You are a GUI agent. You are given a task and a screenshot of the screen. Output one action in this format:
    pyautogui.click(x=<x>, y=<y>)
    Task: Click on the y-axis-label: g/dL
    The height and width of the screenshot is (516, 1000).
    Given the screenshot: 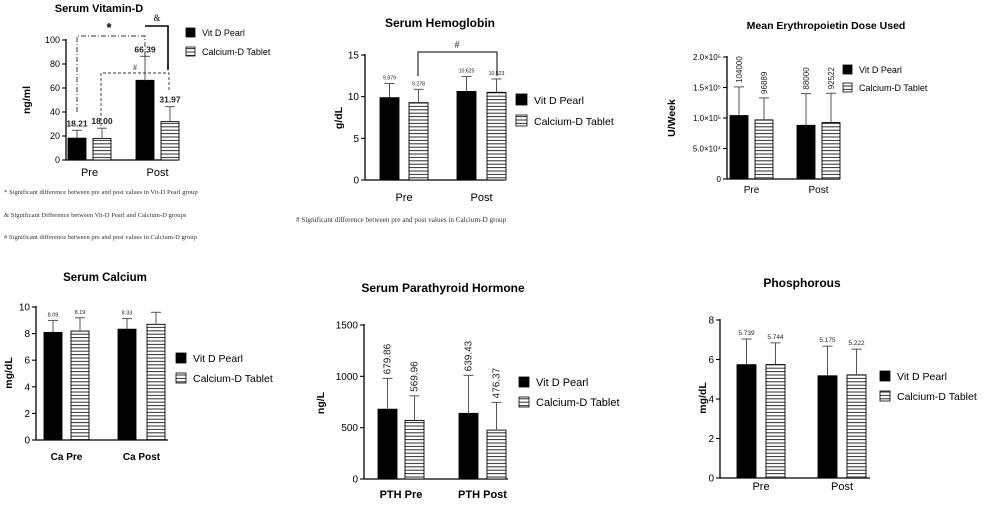 What is the action you would take?
    pyautogui.click(x=339, y=117)
    